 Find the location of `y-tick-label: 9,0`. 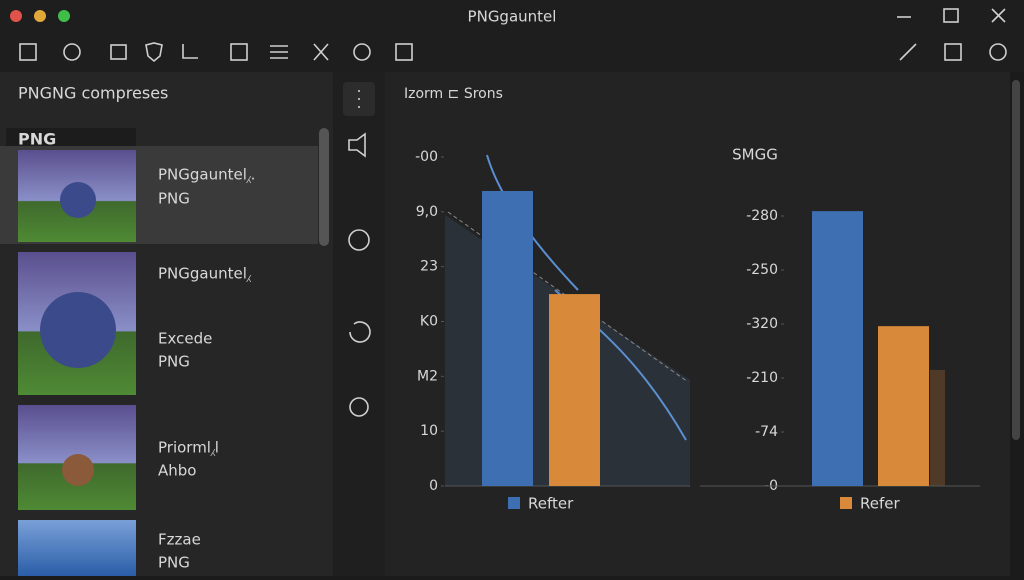

y-tick-label: 9,0 is located at coordinates (427, 212).